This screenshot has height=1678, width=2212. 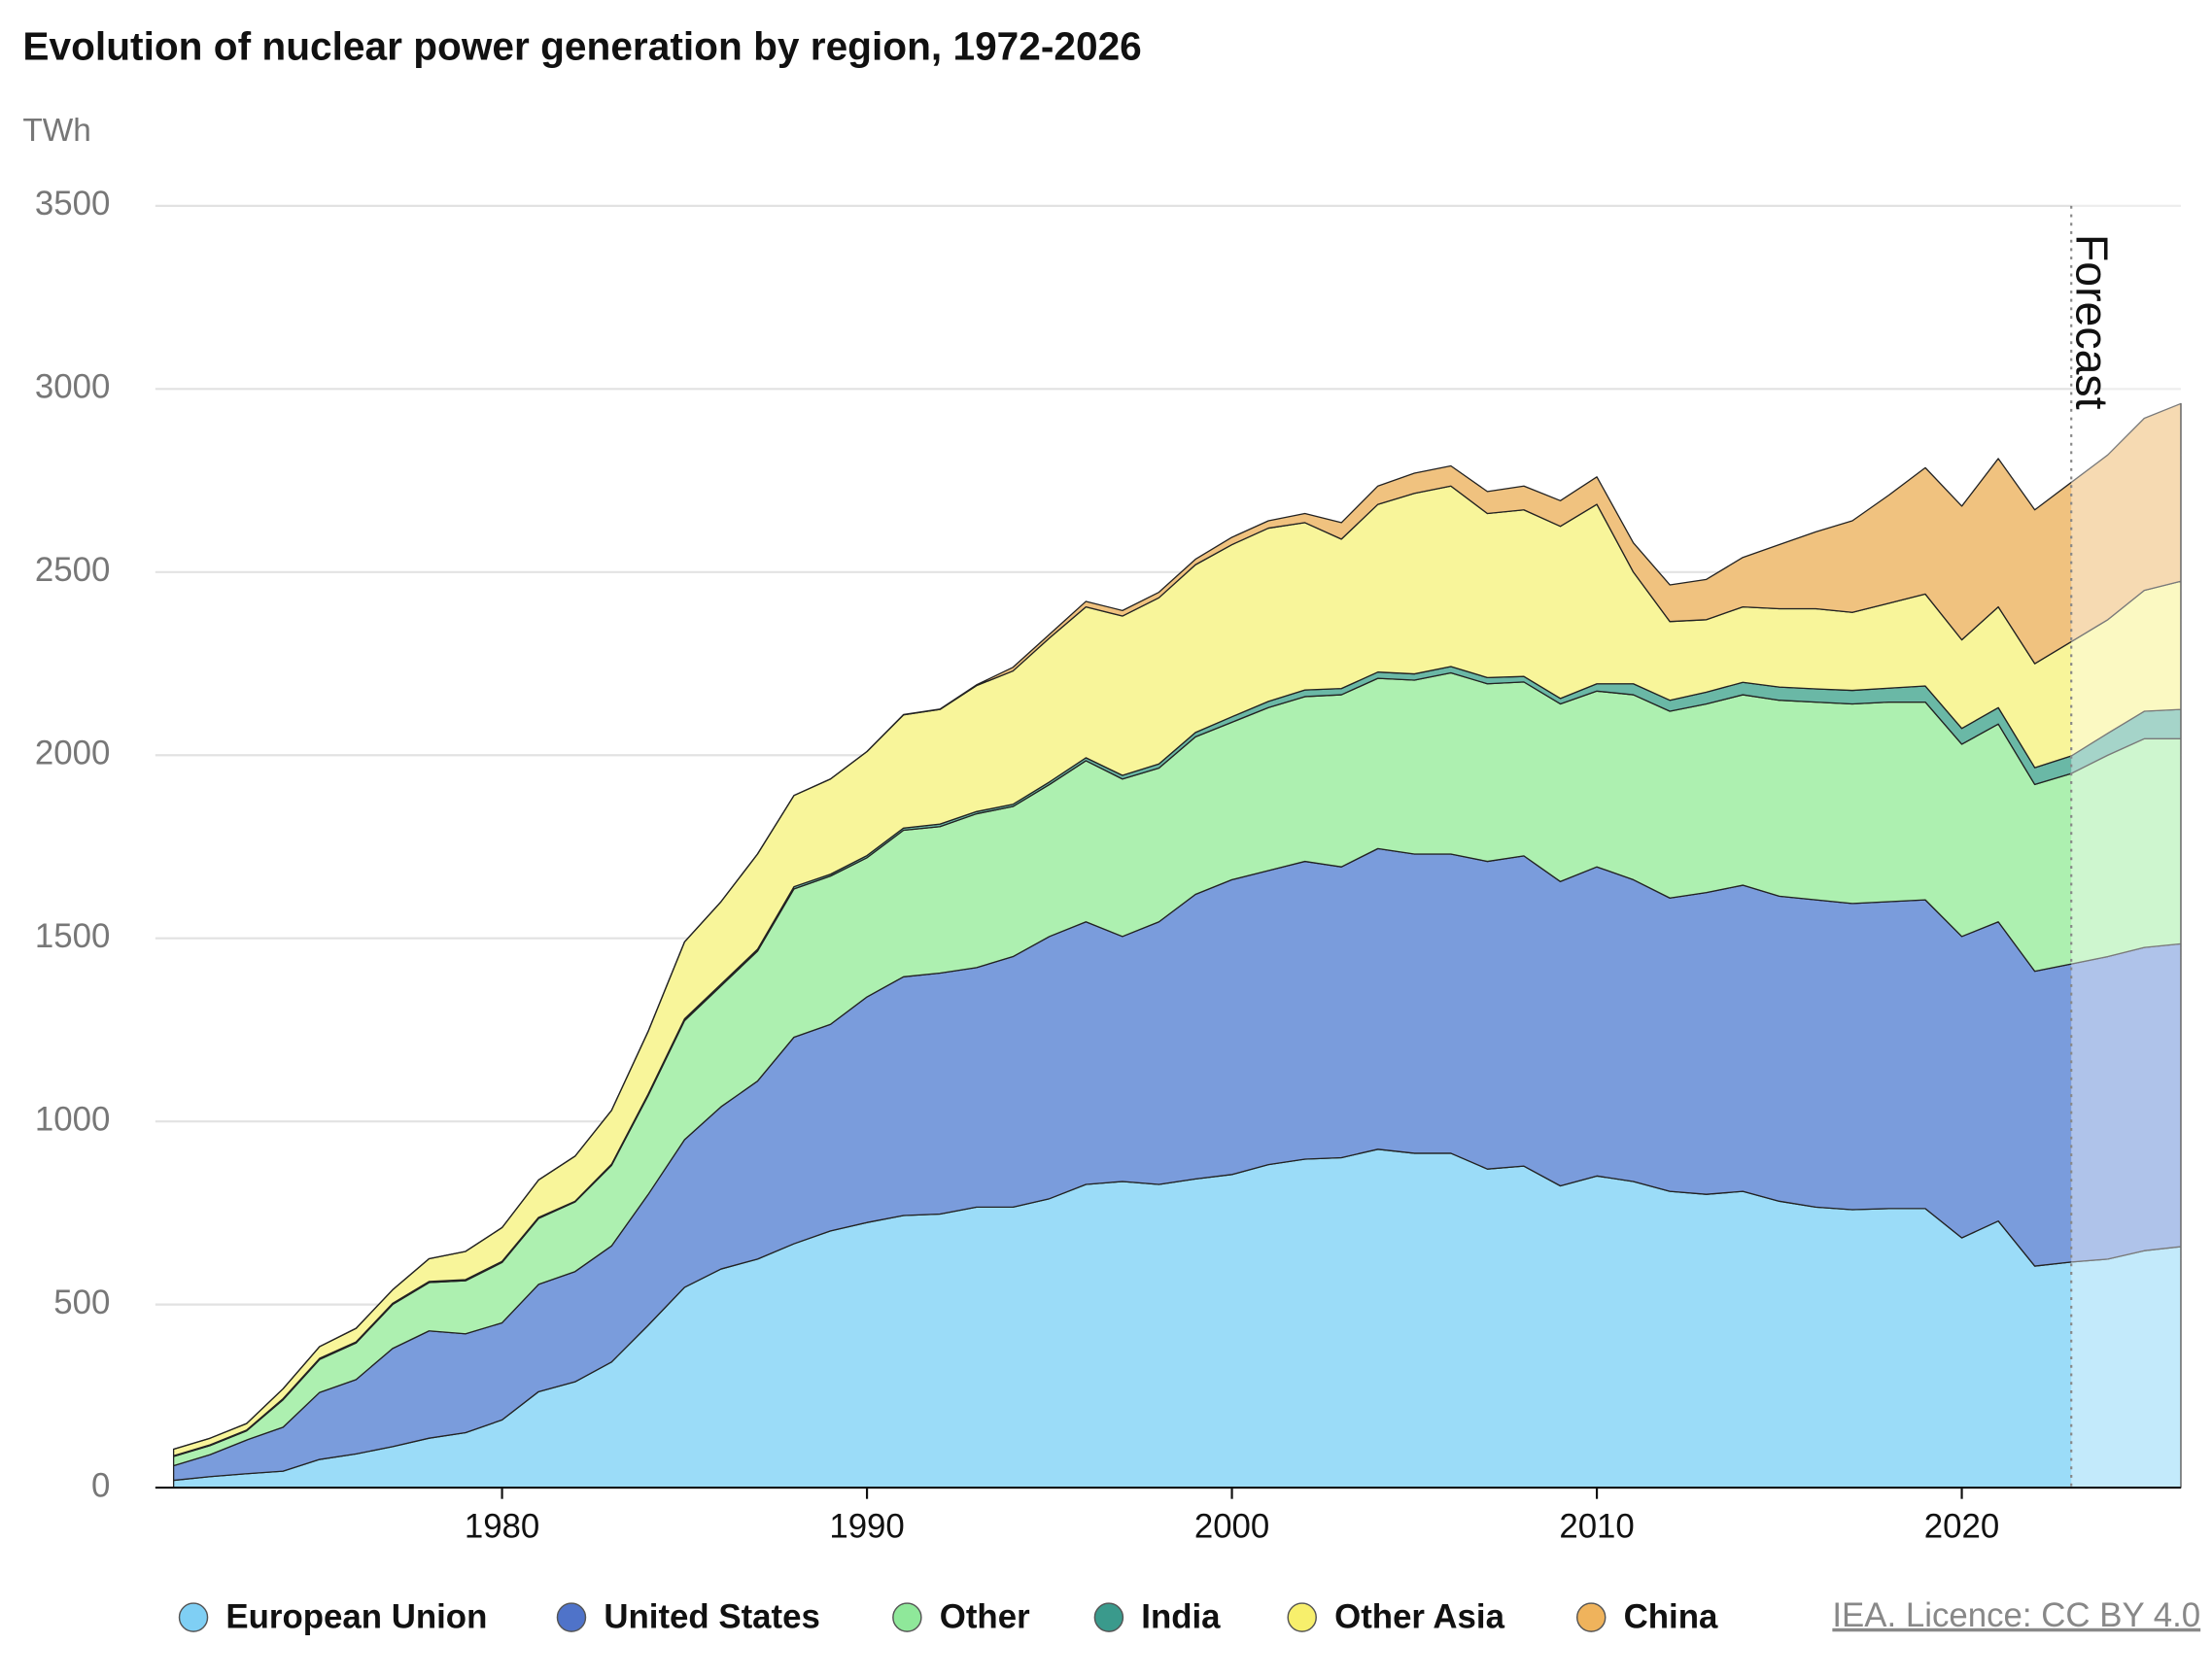 What do you see at coordinates (1671, 1616) in the screenshot?
I see `legend-label: China` at bounding box center [1671, 1616].